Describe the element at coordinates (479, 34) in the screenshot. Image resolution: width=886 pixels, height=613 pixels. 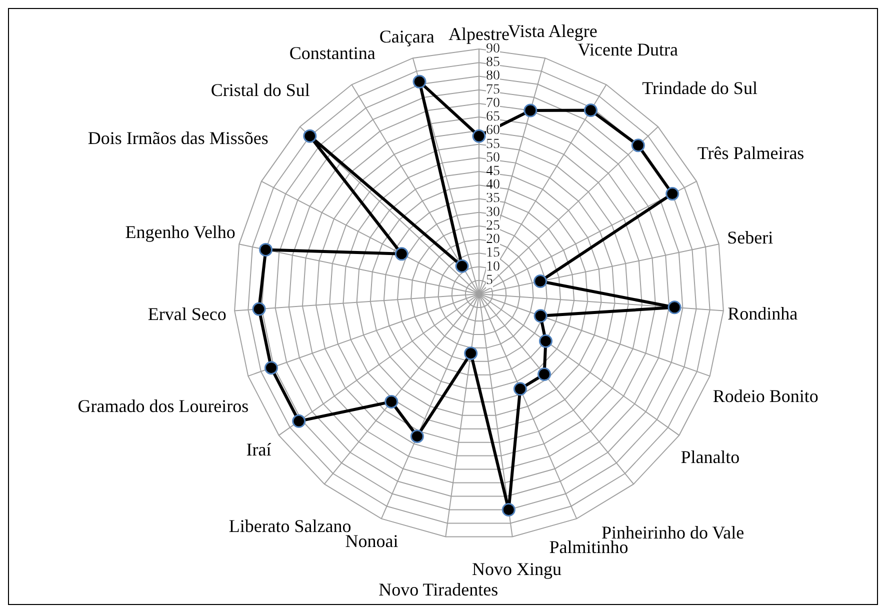
I see `spoke-label: Alpestre` at that location.